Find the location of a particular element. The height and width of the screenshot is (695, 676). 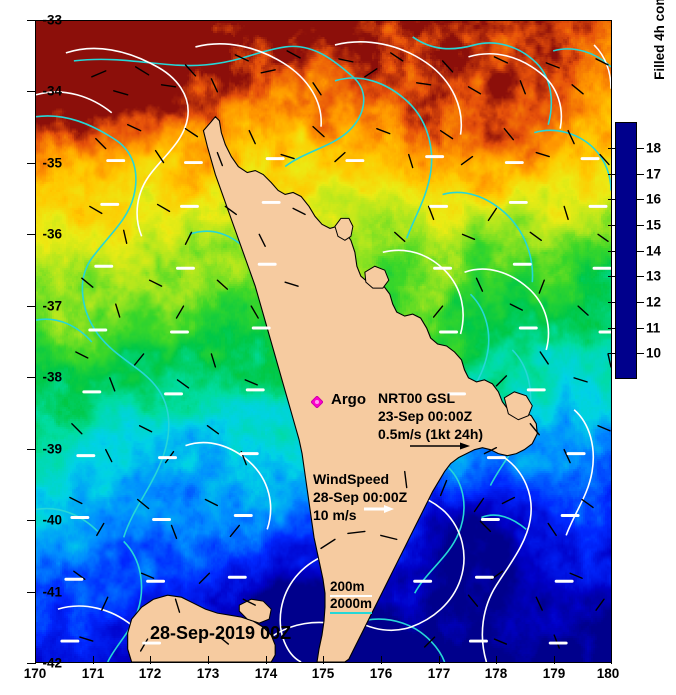

wind-legend-line3: 10 m/s is located at coordinates (335, 515).